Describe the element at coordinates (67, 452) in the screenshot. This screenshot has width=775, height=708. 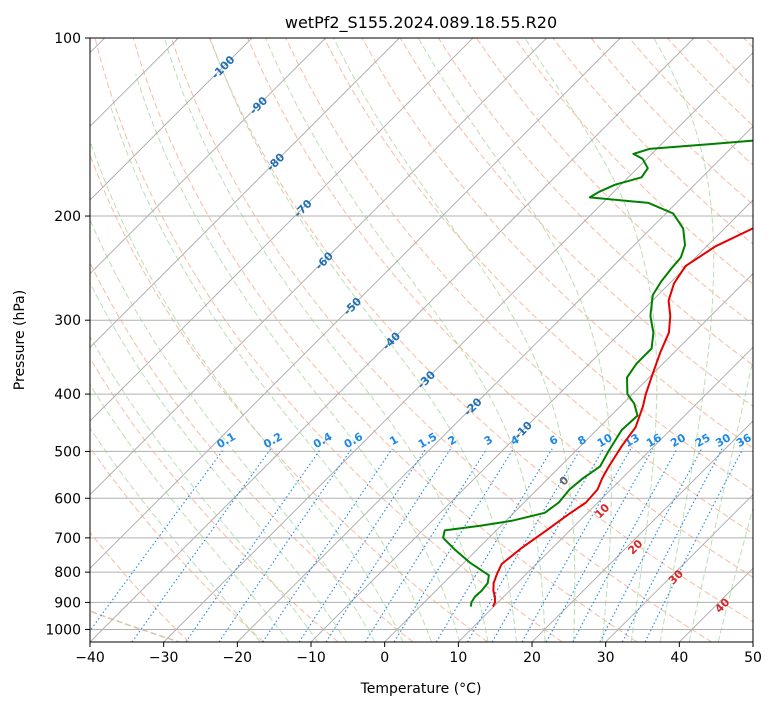
I see `y-tick-label: 500` at that location.